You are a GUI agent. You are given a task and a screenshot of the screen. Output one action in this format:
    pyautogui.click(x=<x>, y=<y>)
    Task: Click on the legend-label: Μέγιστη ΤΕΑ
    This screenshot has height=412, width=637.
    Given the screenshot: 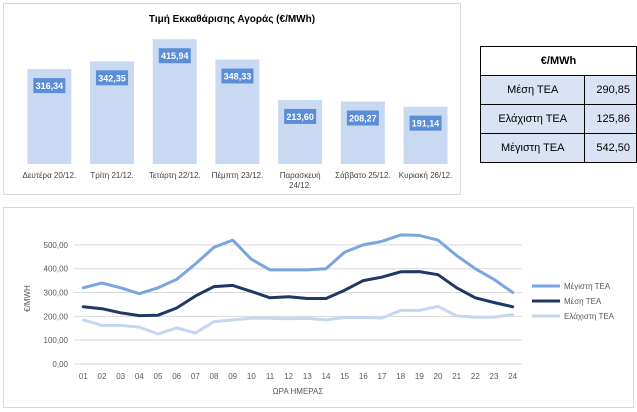 What is the action you would take?
    pyautogui.click(x=587, y=286)
    